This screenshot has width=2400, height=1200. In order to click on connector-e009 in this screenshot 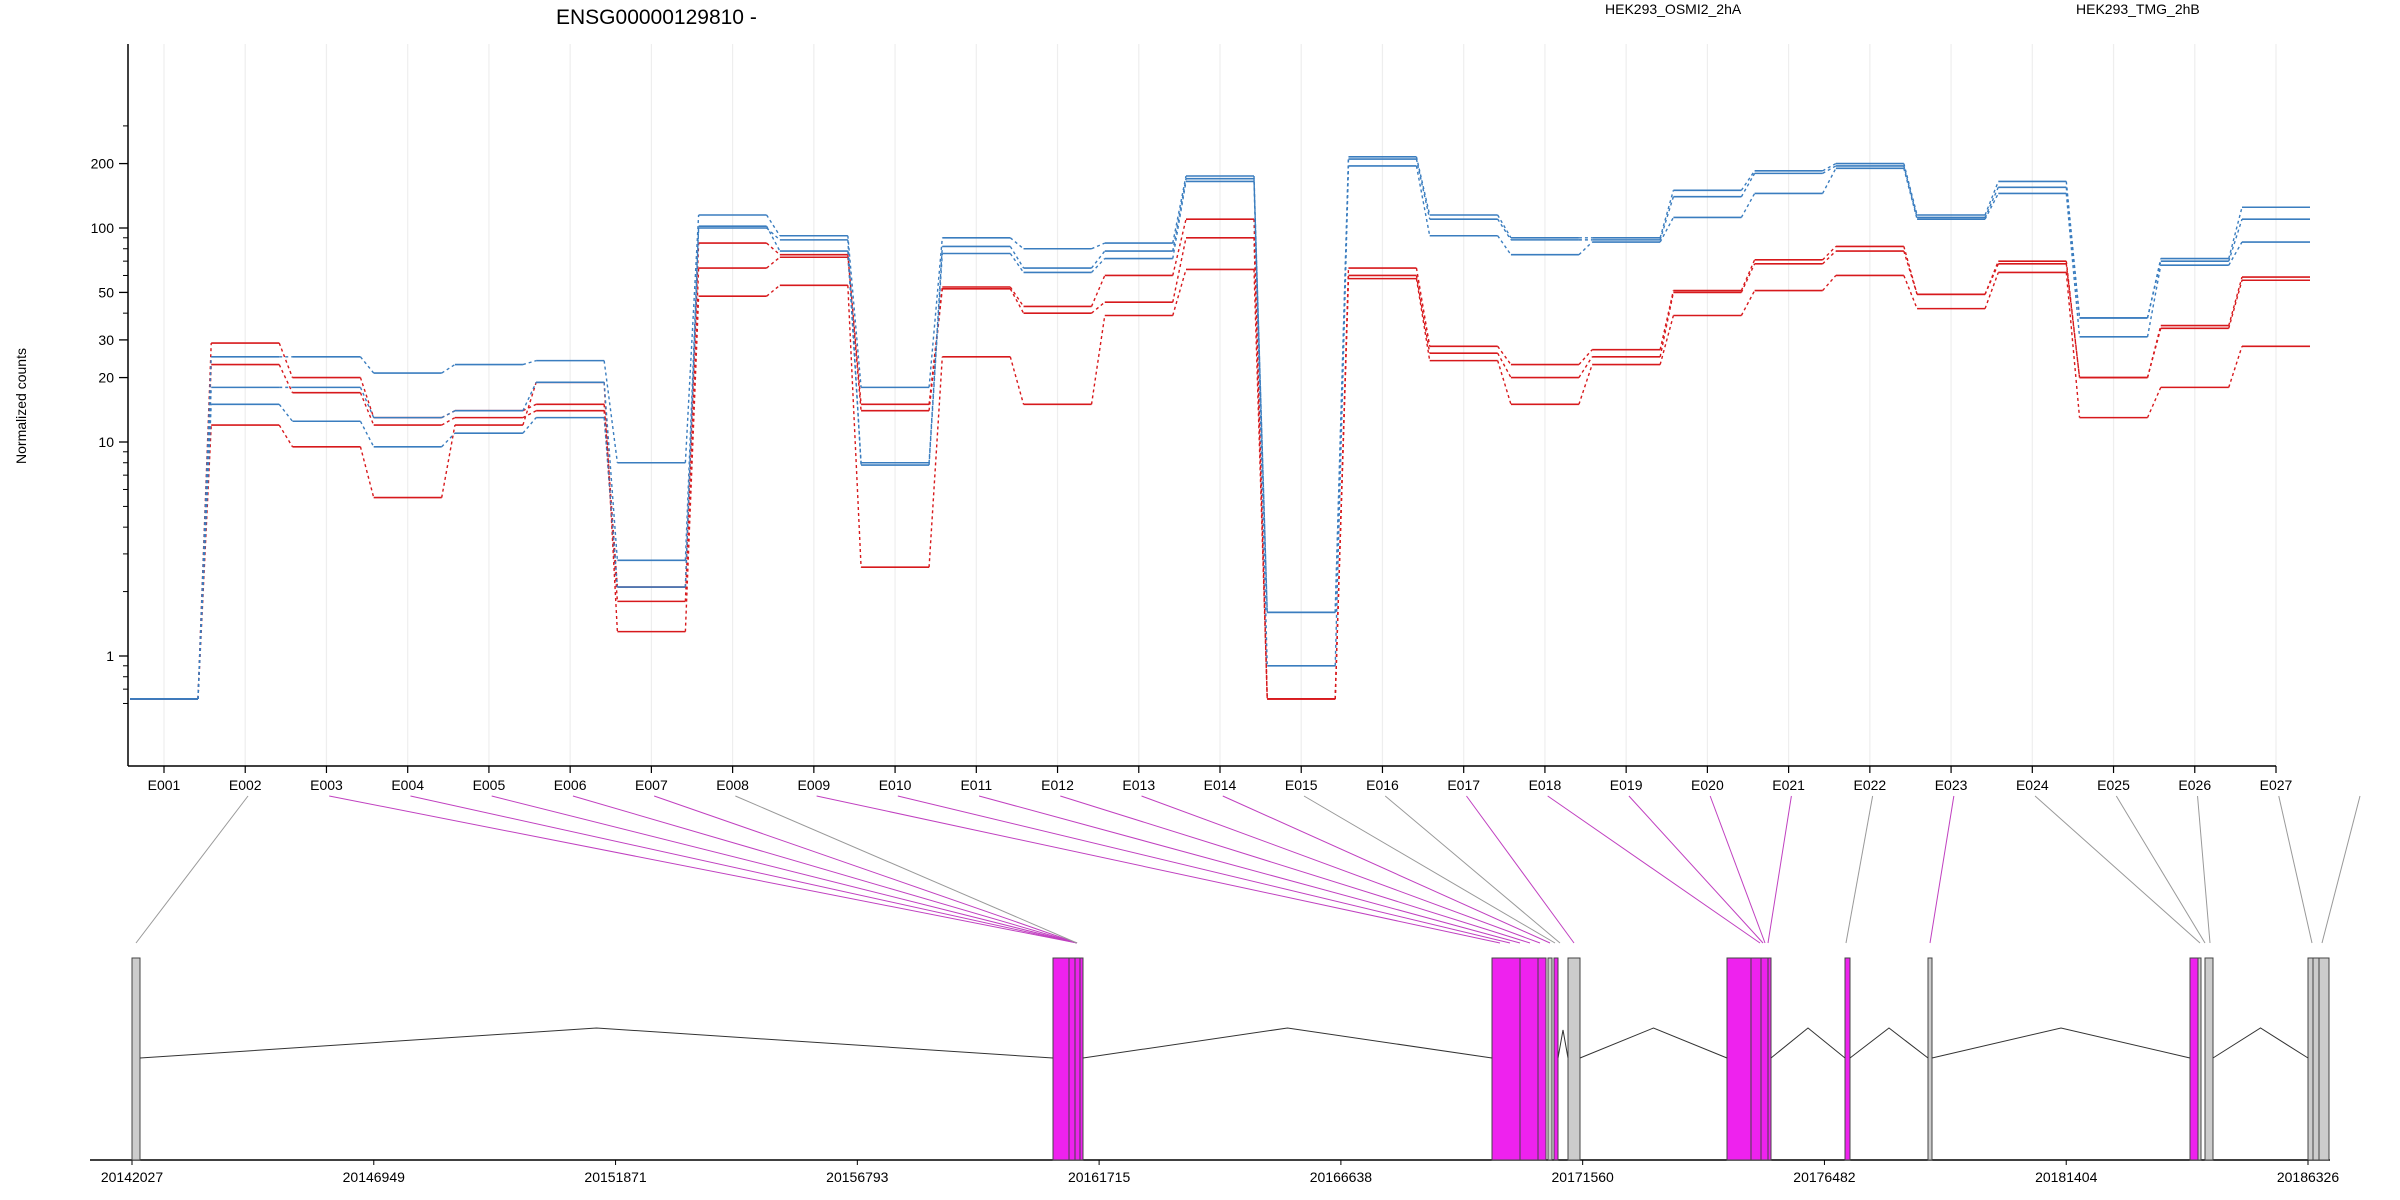, I will do `click(1204, 869)`.